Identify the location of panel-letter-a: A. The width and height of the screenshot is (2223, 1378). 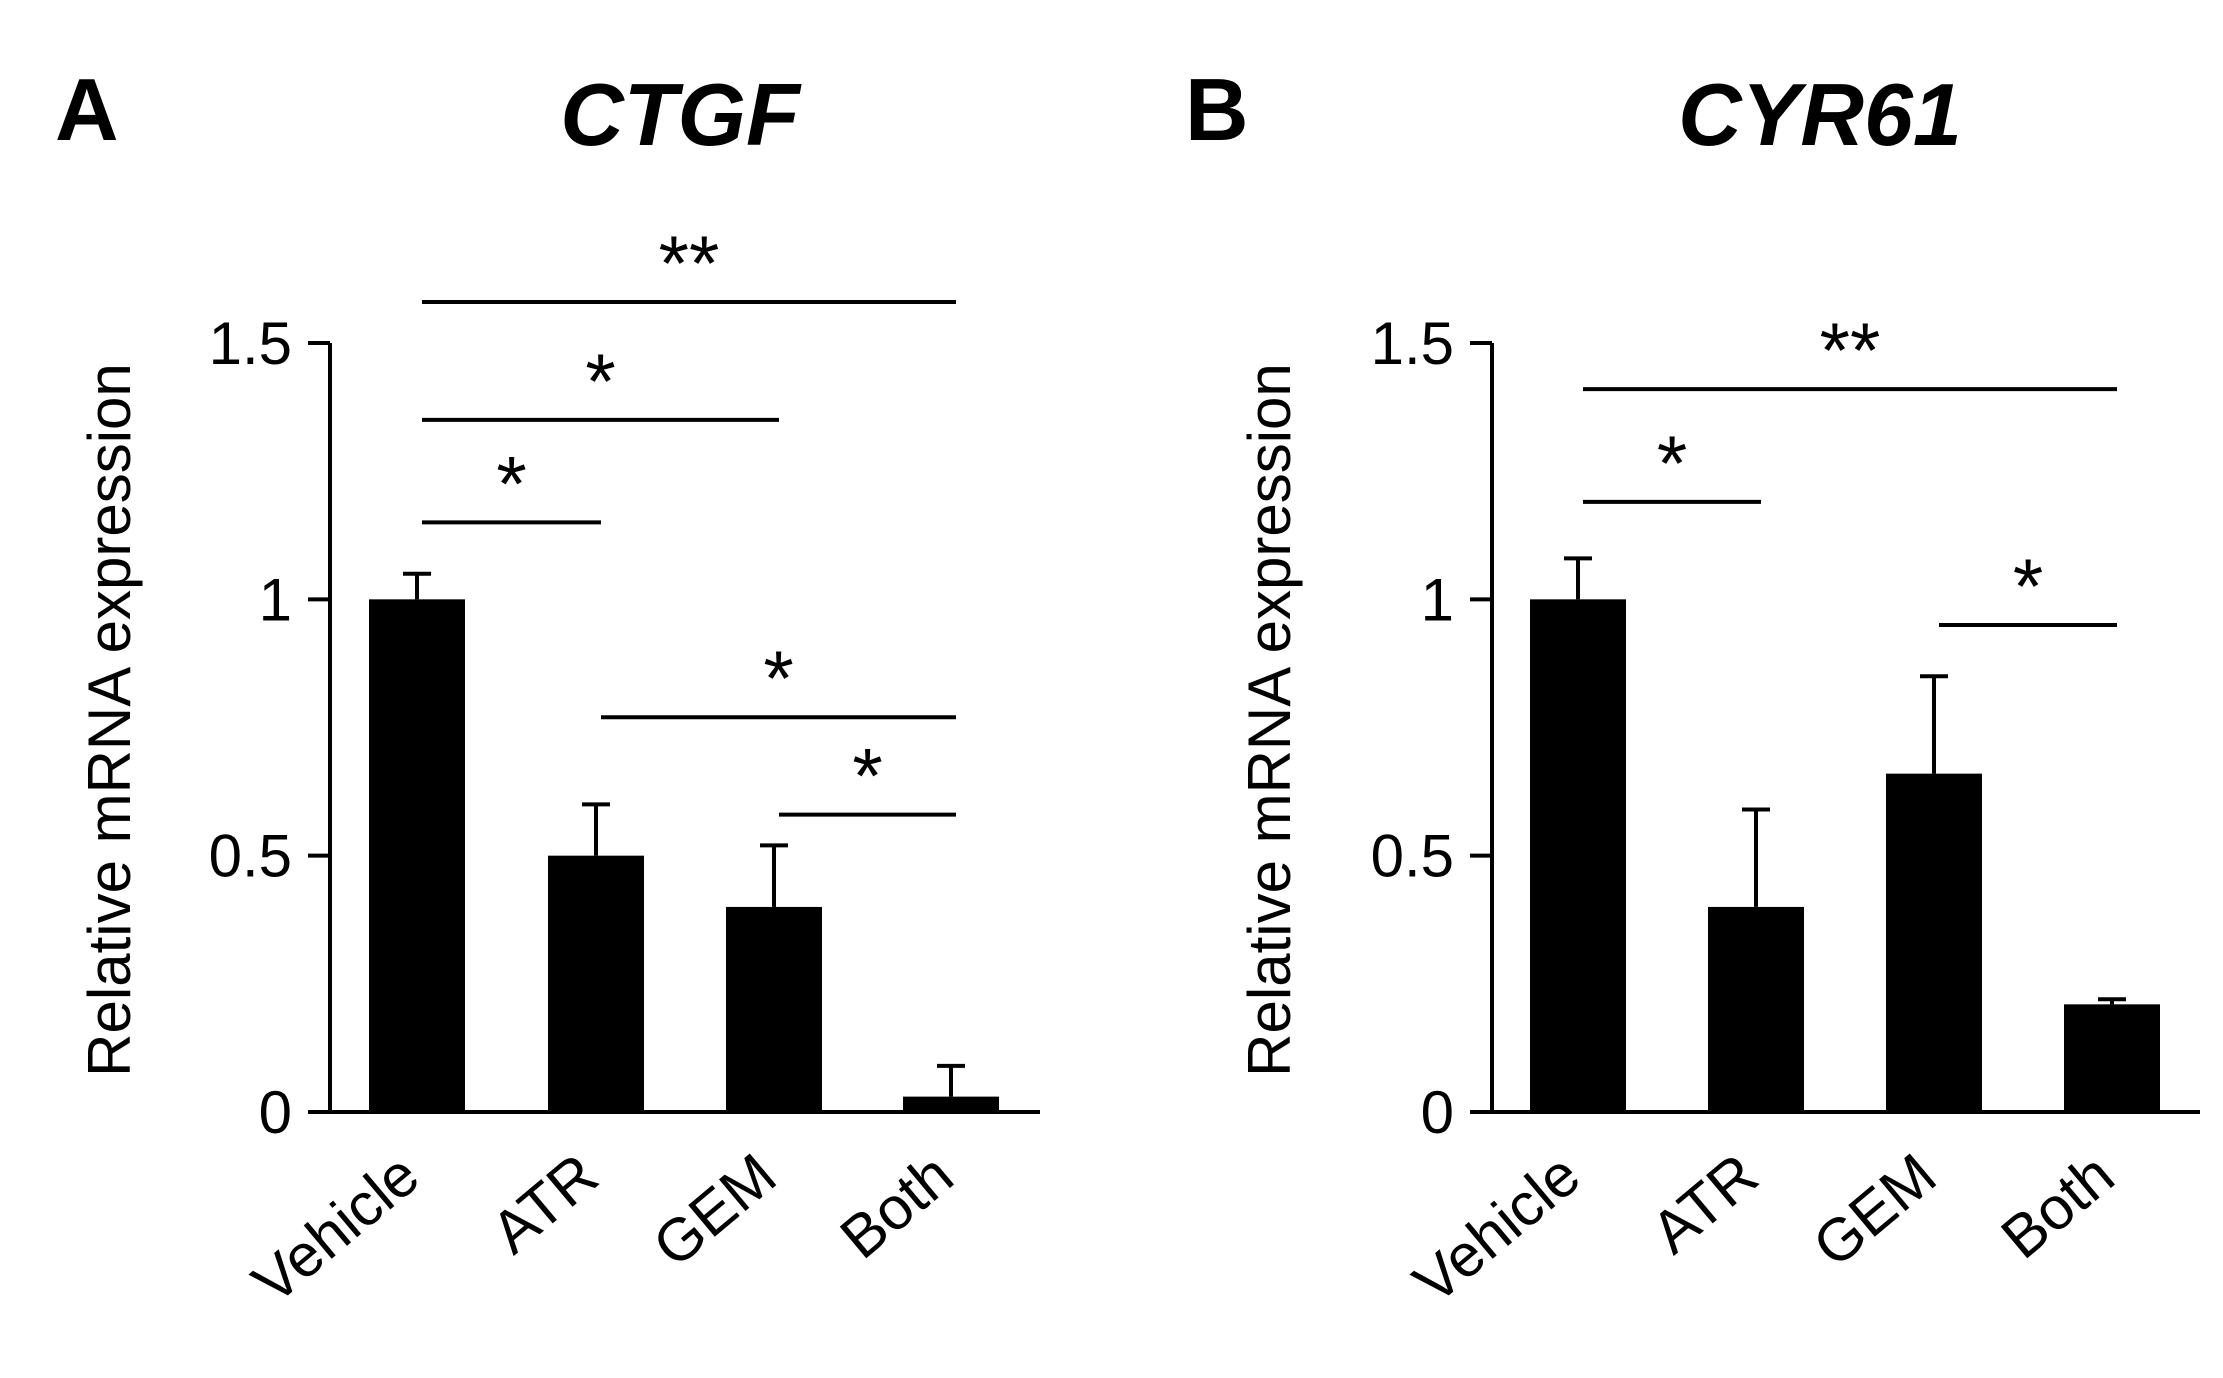
(87, 109).